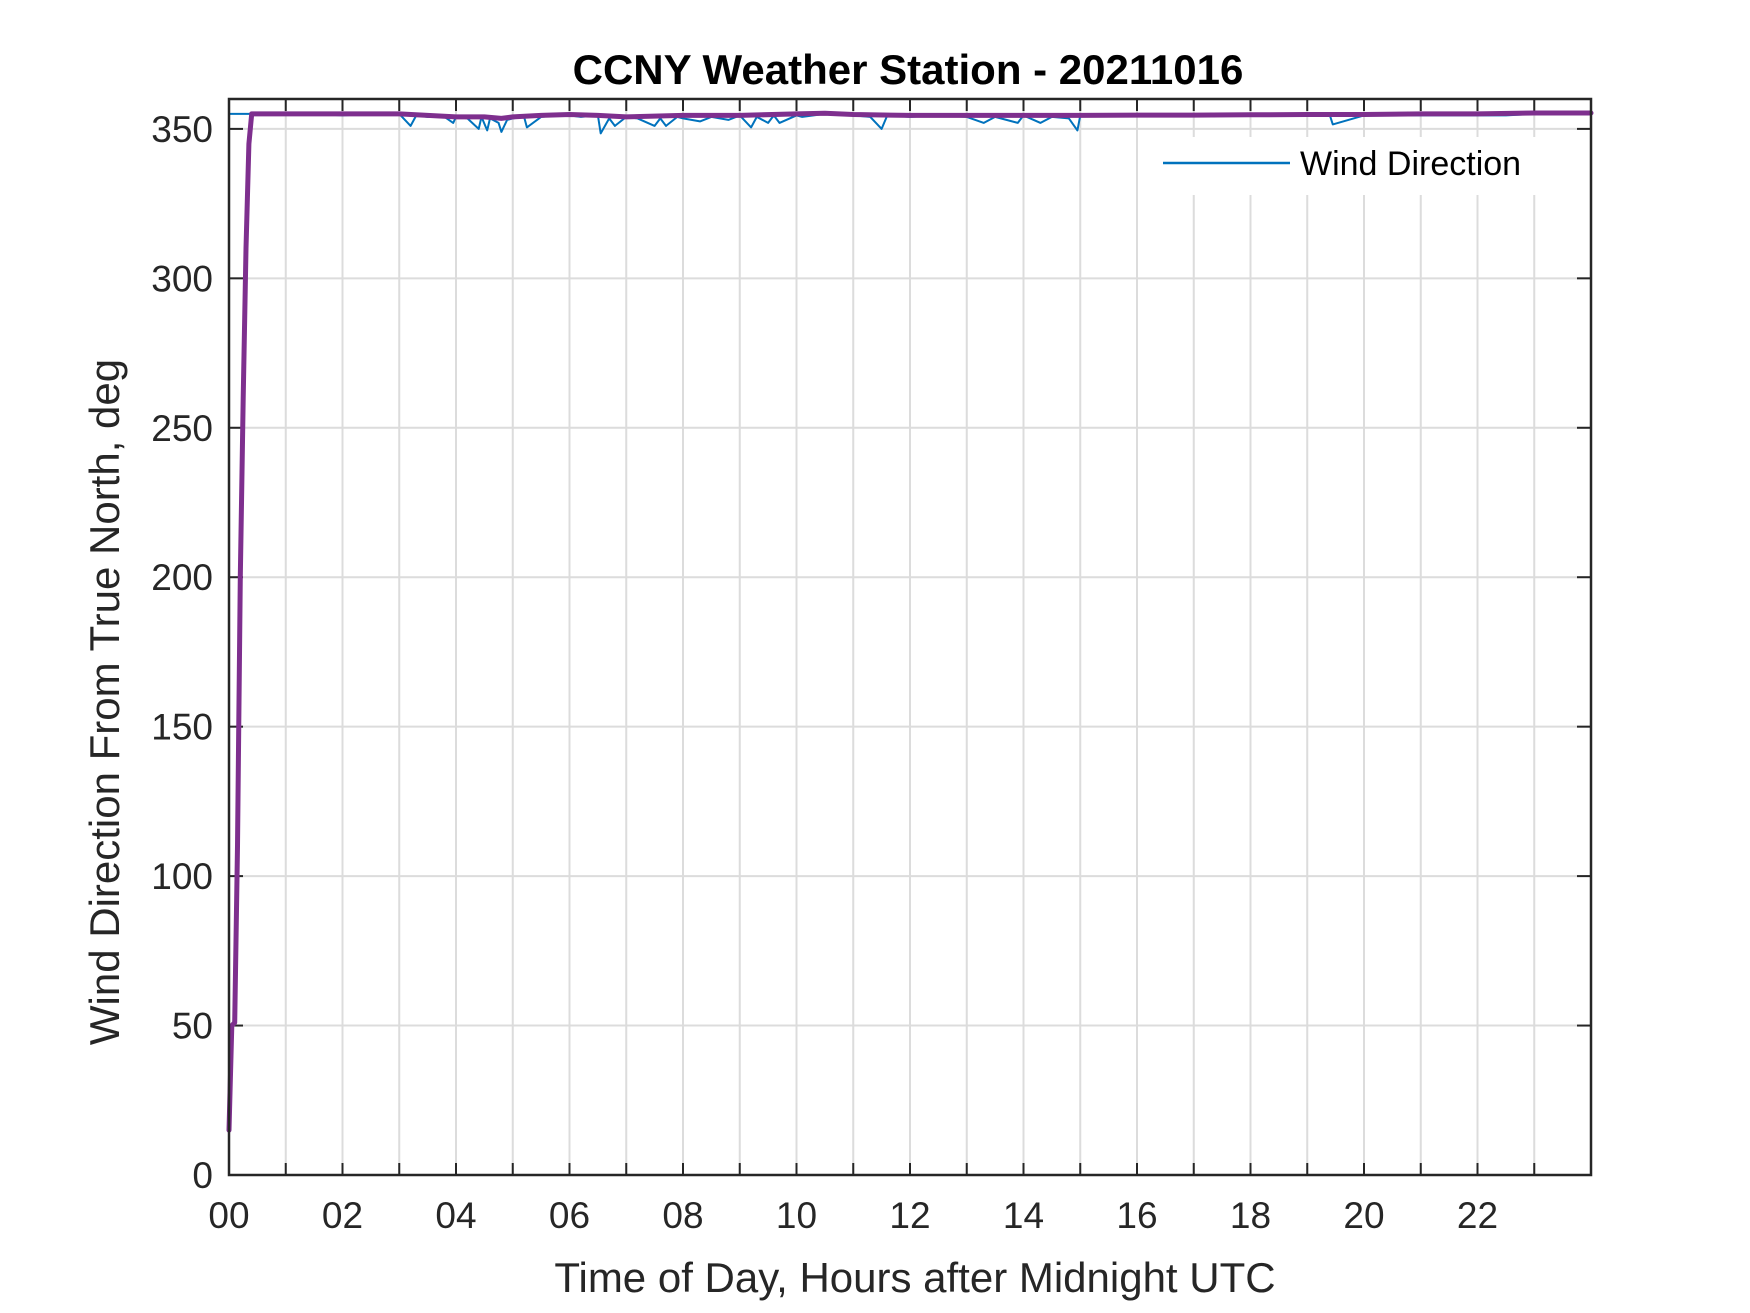 This screenshot has height=1313, width=1750. I want to click on y-tick-label: 50, so click(192, 1026).